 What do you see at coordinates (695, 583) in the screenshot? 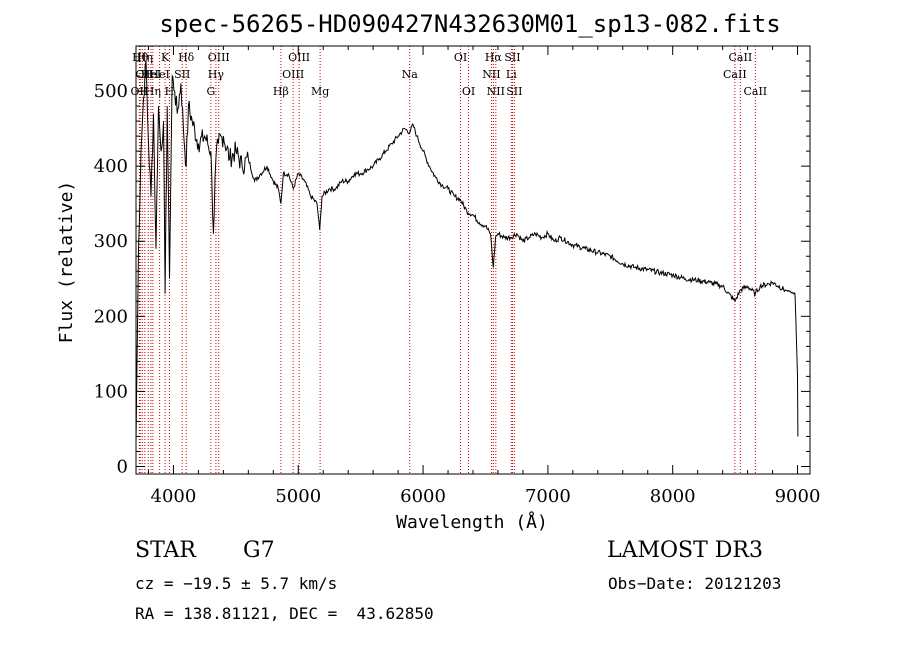
I see `observation-date: Obs−Date: 20121203` at bounding box center [695, 583].